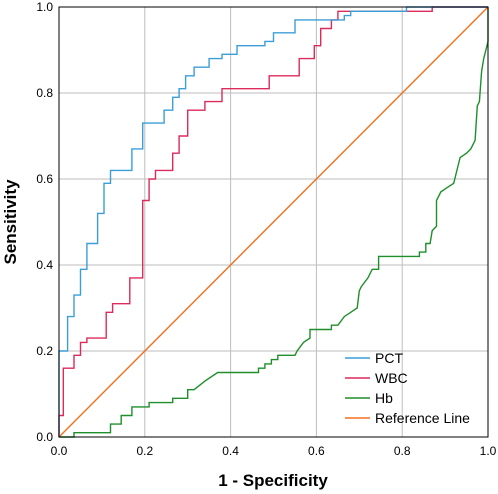  What do you see at coordinates (44, 93) in the screenshot?
I see `y-tick-label: 0.8` at bounding box center [44, 93].